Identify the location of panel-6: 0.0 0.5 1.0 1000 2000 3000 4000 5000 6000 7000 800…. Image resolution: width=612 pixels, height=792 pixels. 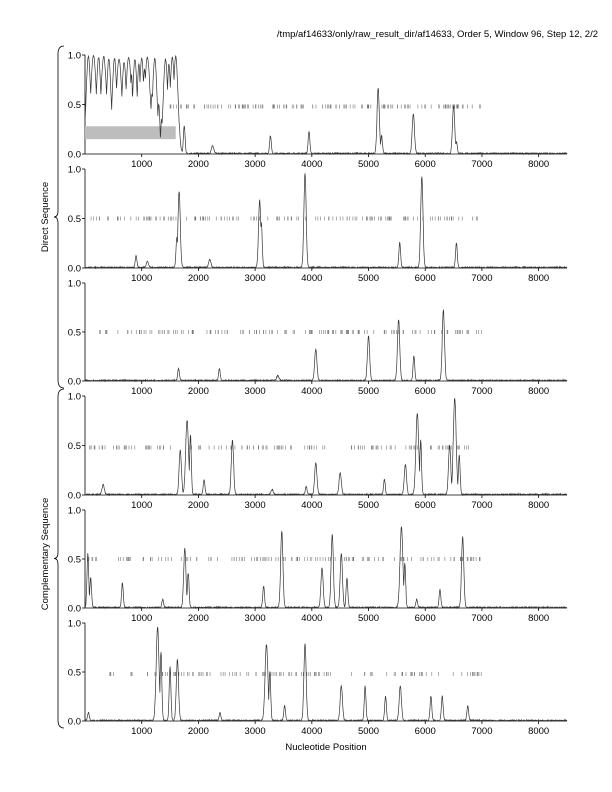
(318, 678).